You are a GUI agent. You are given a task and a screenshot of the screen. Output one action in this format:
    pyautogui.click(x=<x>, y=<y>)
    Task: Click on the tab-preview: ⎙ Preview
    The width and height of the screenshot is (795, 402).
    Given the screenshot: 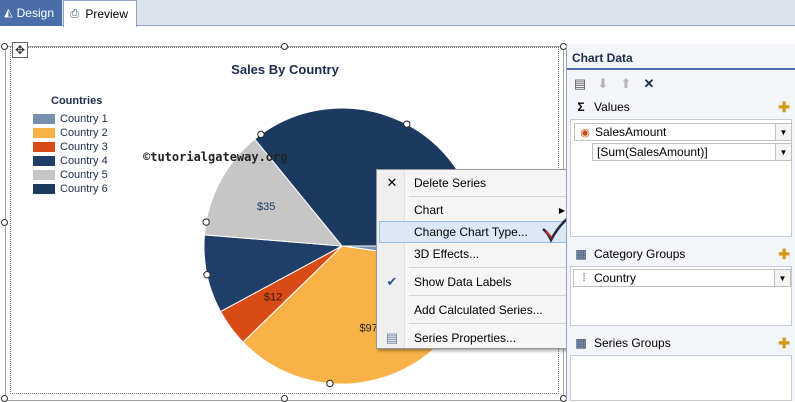 What is the action you would take?
    pyautogui.click(x=100, y=13)
    